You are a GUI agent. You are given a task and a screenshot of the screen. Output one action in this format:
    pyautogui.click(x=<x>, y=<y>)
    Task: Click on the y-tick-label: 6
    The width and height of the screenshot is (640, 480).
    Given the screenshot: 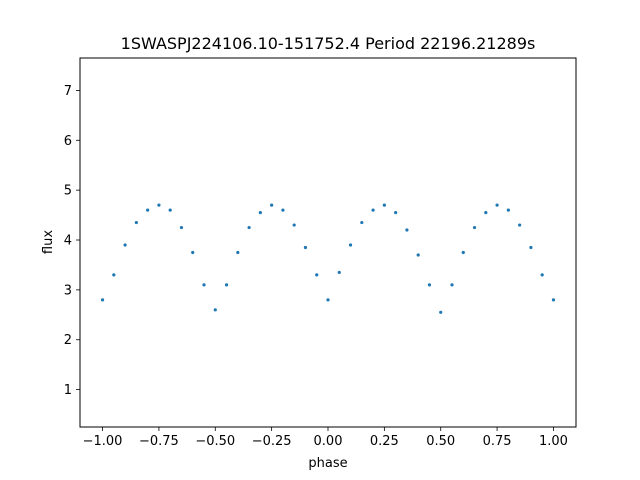 What is the action you would take?
    pyautogui.click(x=68, y=141)
    